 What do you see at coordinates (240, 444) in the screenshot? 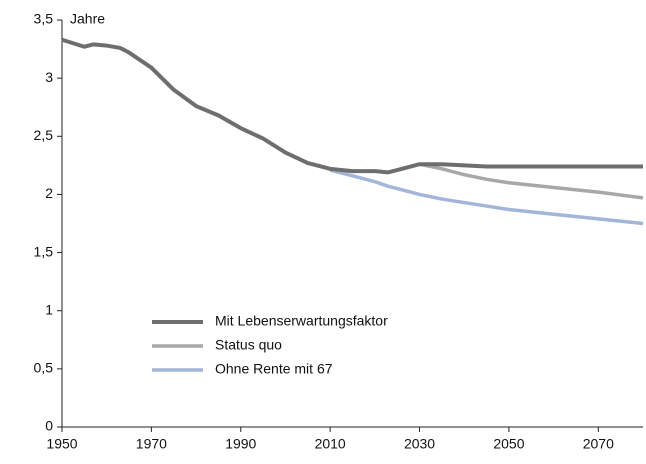
I see `x-tick-label: 1990` at bounding box center [240, 444].